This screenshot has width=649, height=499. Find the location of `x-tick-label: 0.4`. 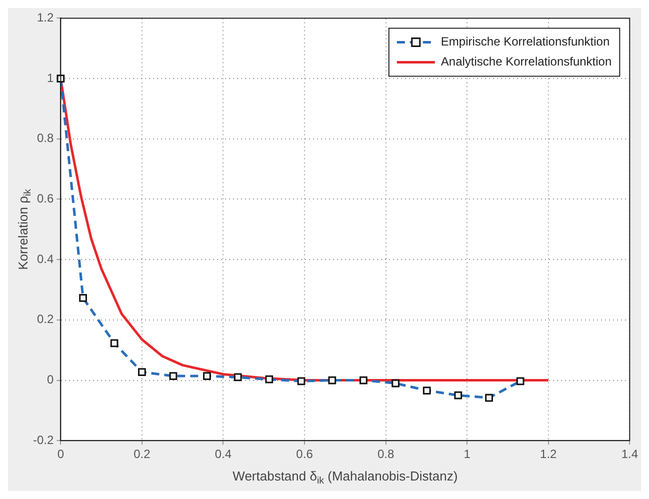

x-tick-label: 0.4 is located at coordinates (223, 454).